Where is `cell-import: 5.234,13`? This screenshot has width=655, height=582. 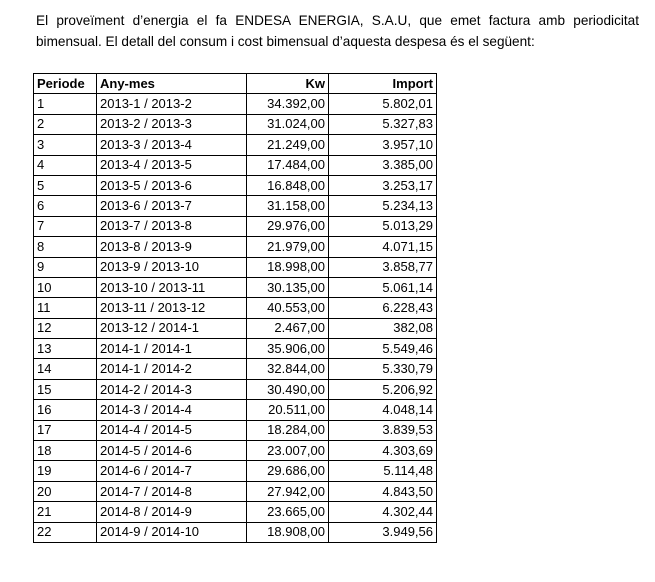 cell-import: 5.234,13 is located at coordinates (382, 206).